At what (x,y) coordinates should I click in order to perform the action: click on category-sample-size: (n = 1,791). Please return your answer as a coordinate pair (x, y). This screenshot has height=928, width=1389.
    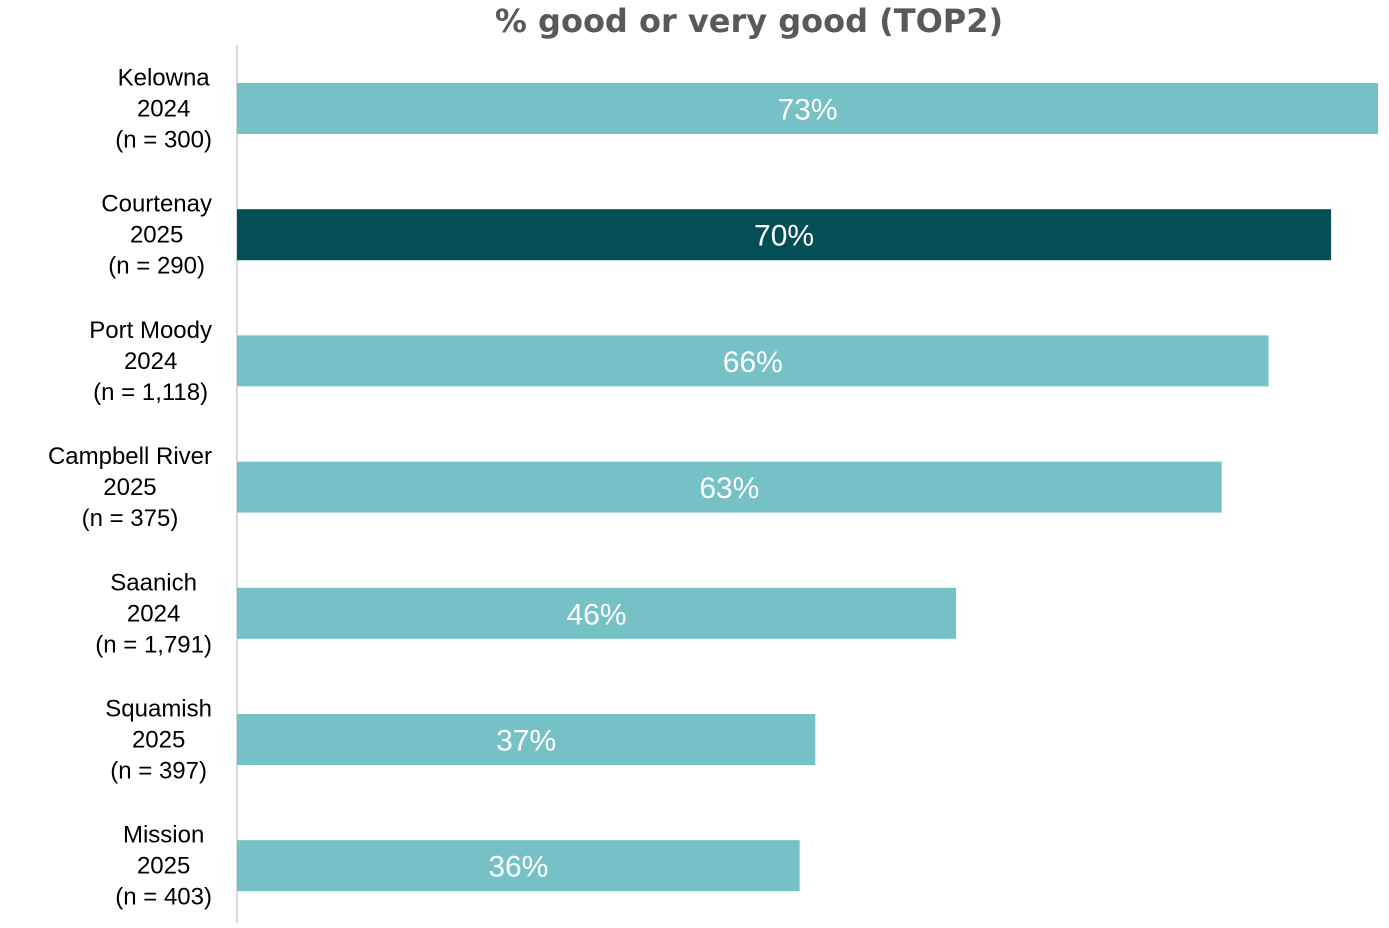
    Looking at the image, I should click on (153, 644).